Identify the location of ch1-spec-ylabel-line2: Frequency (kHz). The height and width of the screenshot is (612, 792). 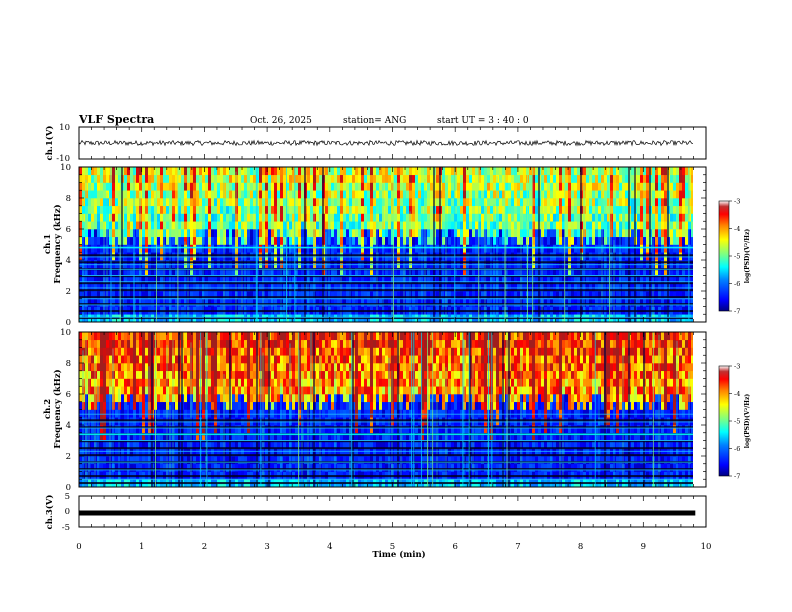
(57, 243).